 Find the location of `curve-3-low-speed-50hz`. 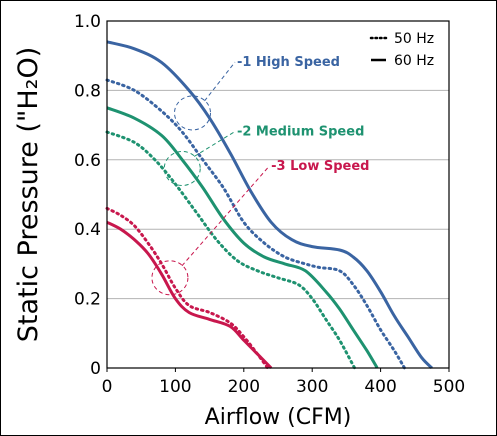

curve-3-low-speed-50hz is located at coordinates (187, 288).